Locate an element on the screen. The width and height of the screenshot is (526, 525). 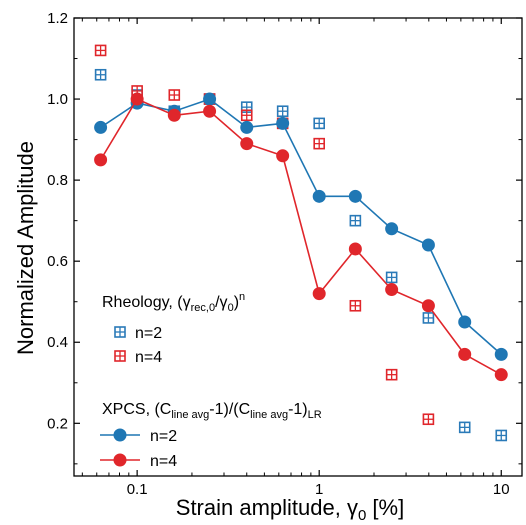
y-tick-label: 0.4 is located at coordinates (57, 342).